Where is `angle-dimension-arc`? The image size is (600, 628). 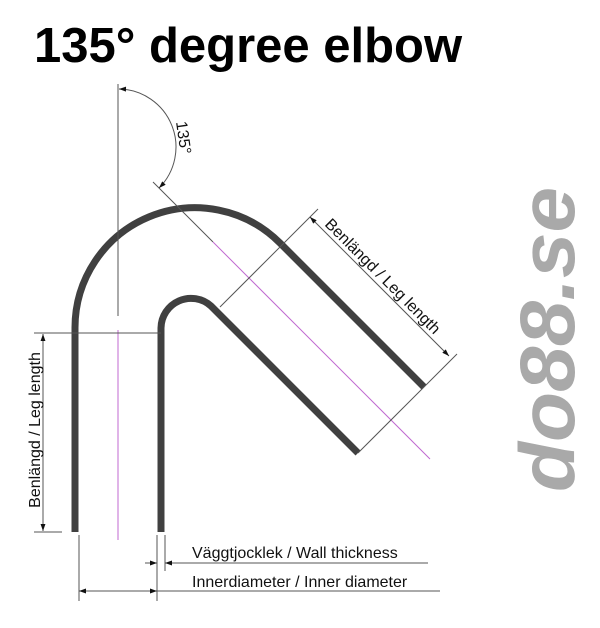 angle-dimension-arc is located at coordinates (147, 137).